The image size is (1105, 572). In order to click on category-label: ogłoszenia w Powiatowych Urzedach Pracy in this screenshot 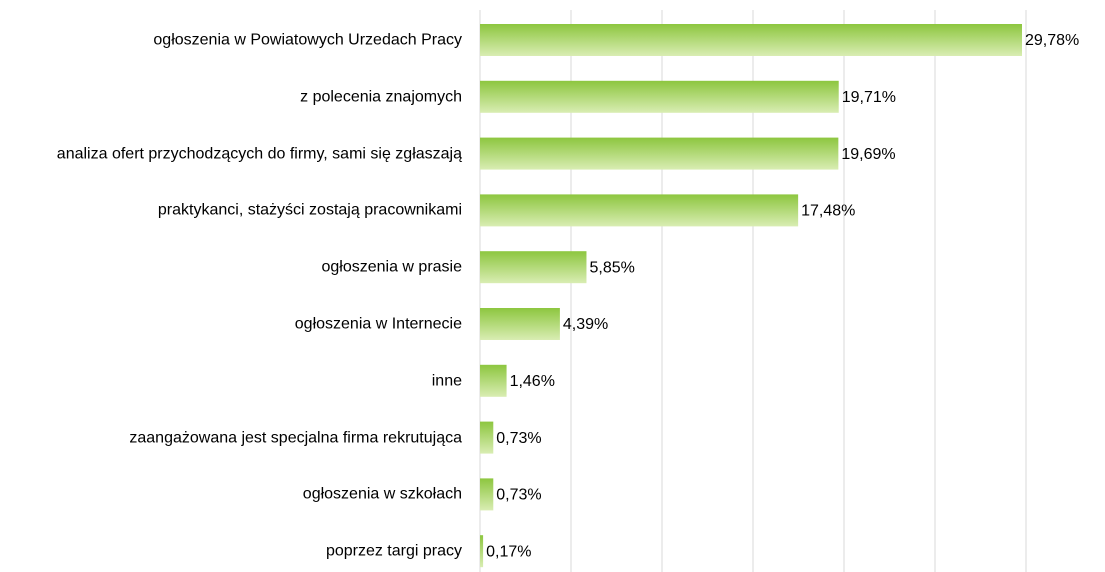, I will do `click(307, 40)`.